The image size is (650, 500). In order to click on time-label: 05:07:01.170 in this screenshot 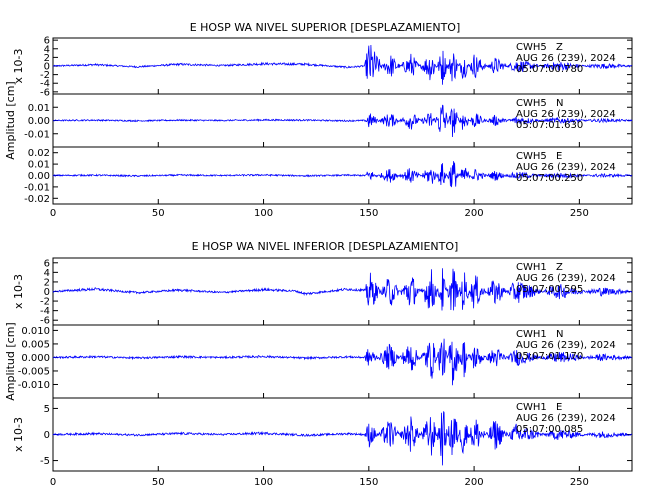, I will do `click(549, 356)`.